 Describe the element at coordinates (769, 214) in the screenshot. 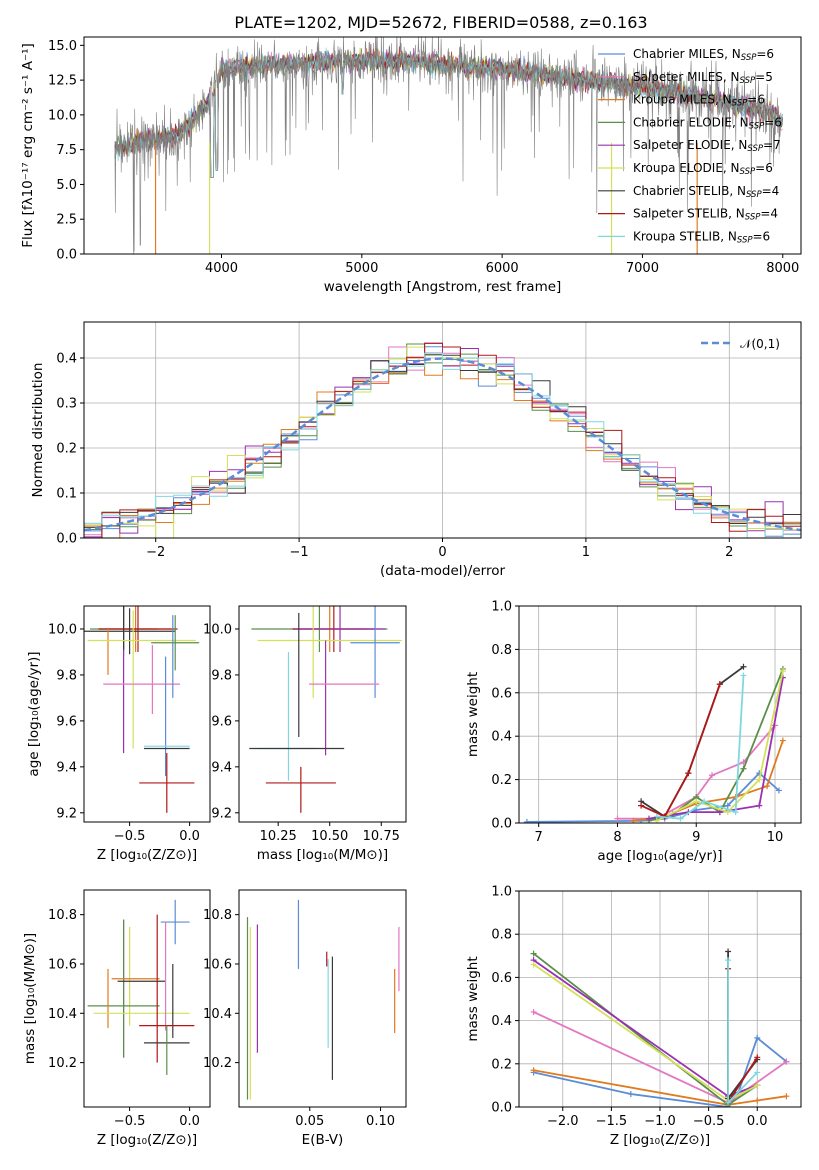

I see `legend-count: =4` at that location.